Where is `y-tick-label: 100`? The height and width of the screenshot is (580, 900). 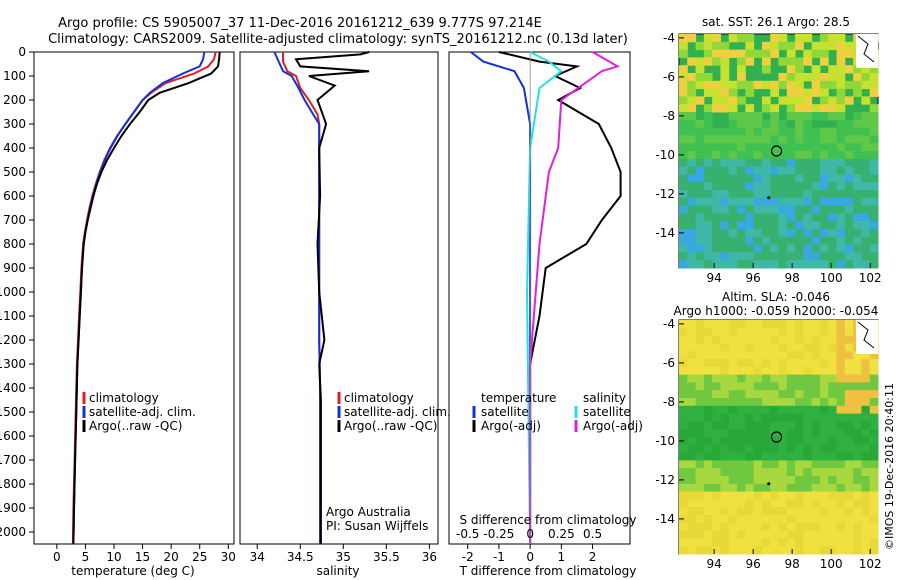
y-tick-label: 100 is located at coordinates (14, 76).